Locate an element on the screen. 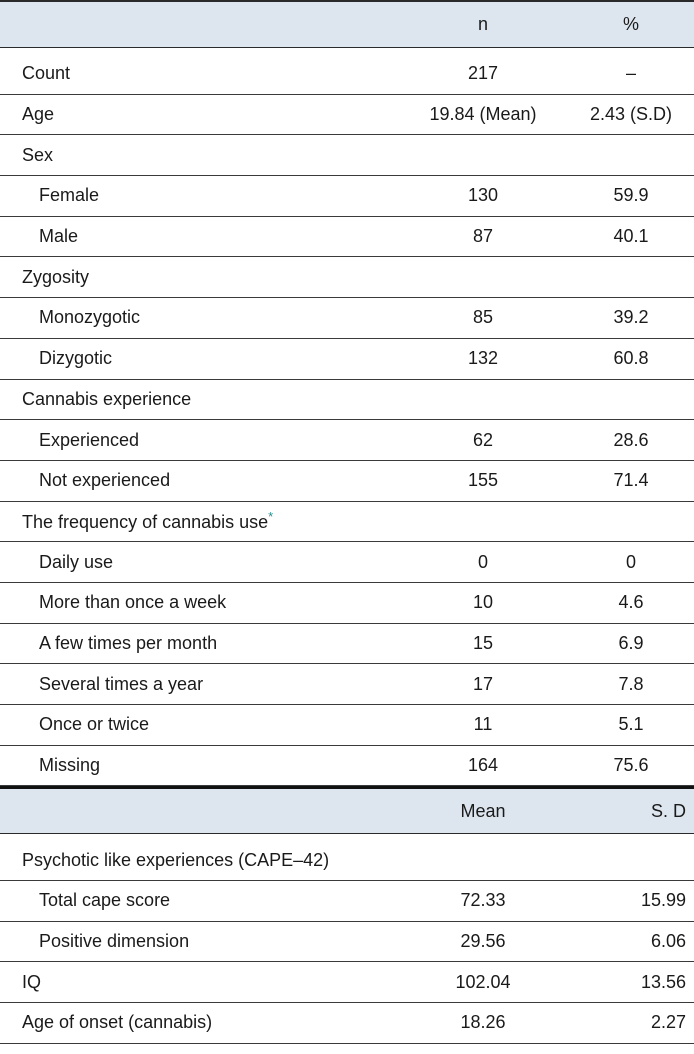 Image resolution: width=694 pixels, height=1054 pixels. row-label-text: Daily use is located at coordinates (76, 561).